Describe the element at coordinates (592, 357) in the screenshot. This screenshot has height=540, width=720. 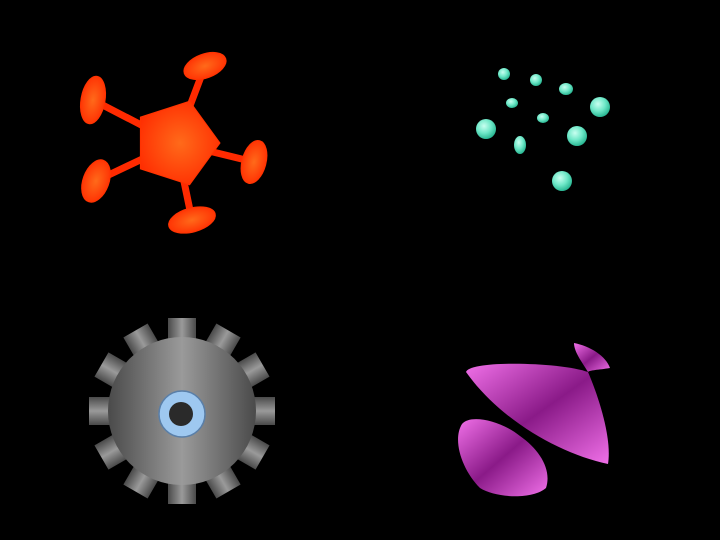
I see `bowtie-top-tip` at that location.